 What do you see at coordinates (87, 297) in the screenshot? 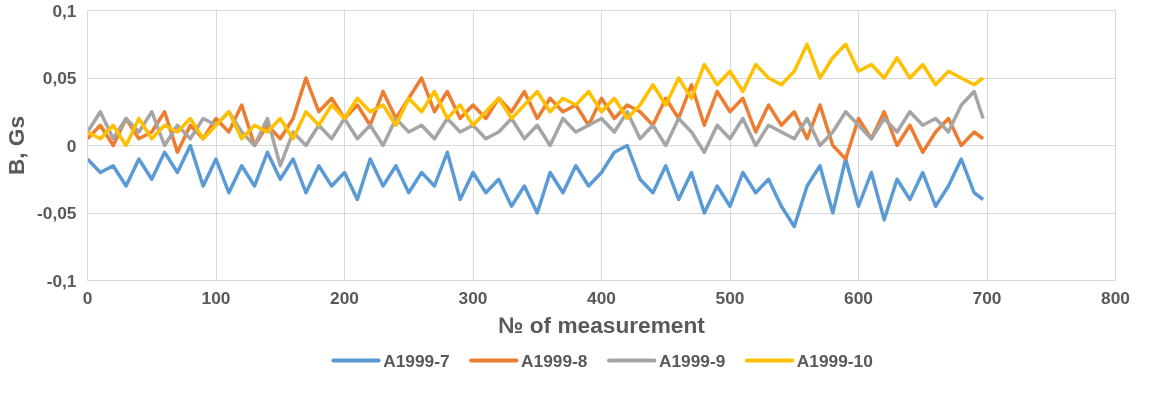
I see `x-tick-label: 0` at bounding box center [87, 297].